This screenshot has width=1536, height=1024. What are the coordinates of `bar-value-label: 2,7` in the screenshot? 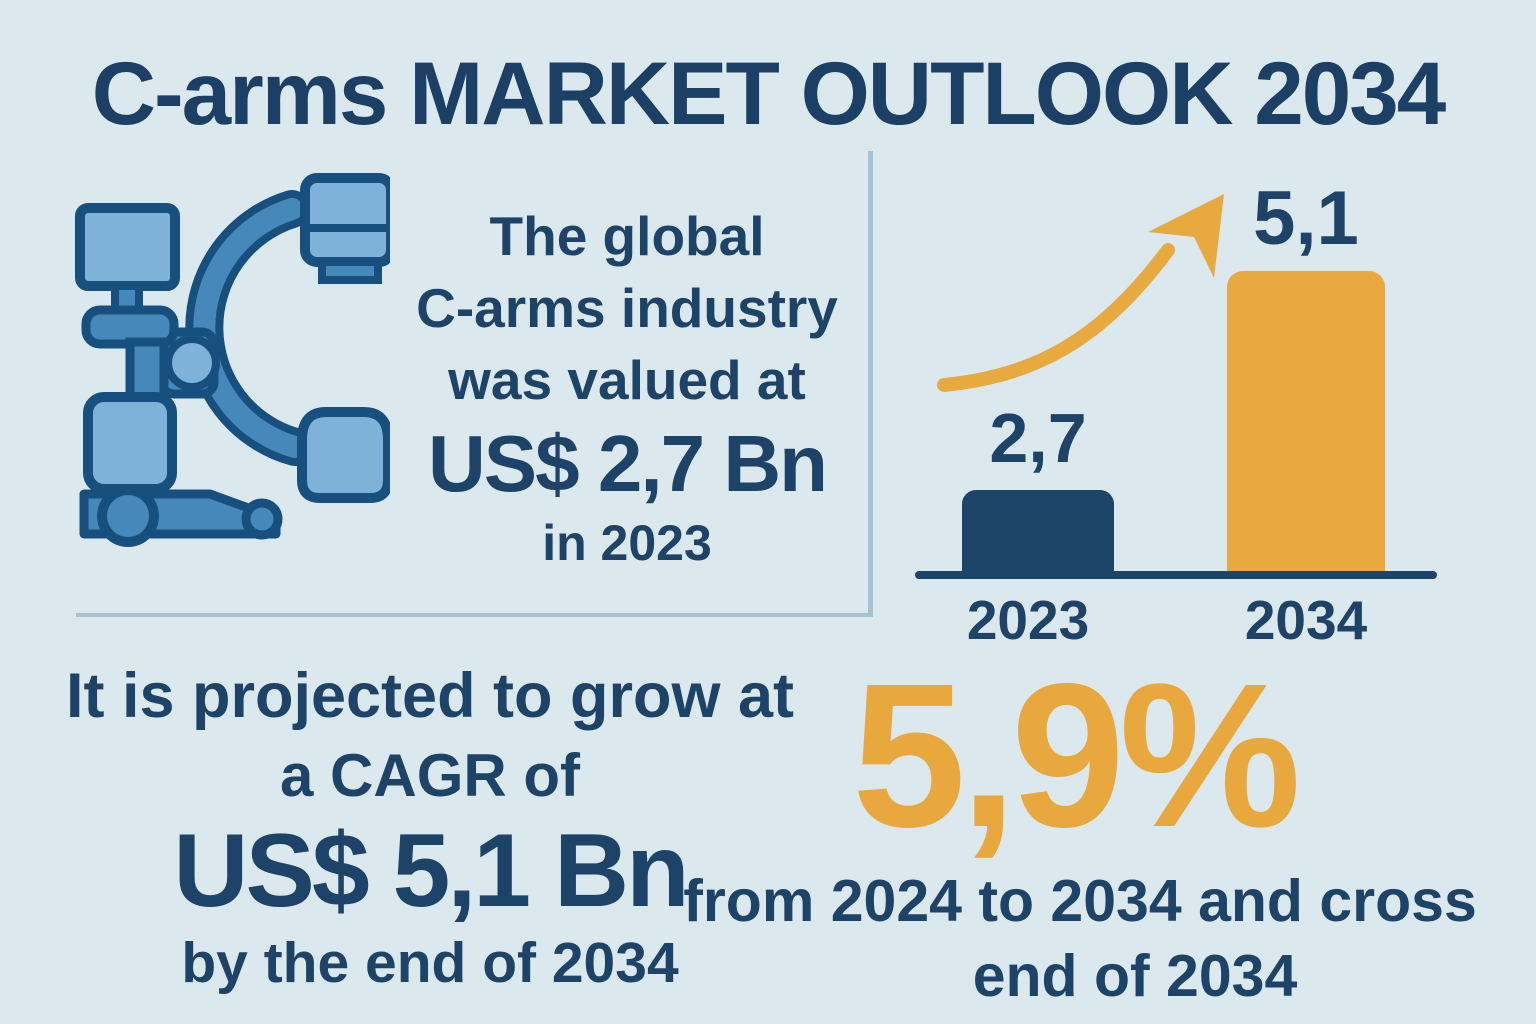 It's located at (1038, 438).